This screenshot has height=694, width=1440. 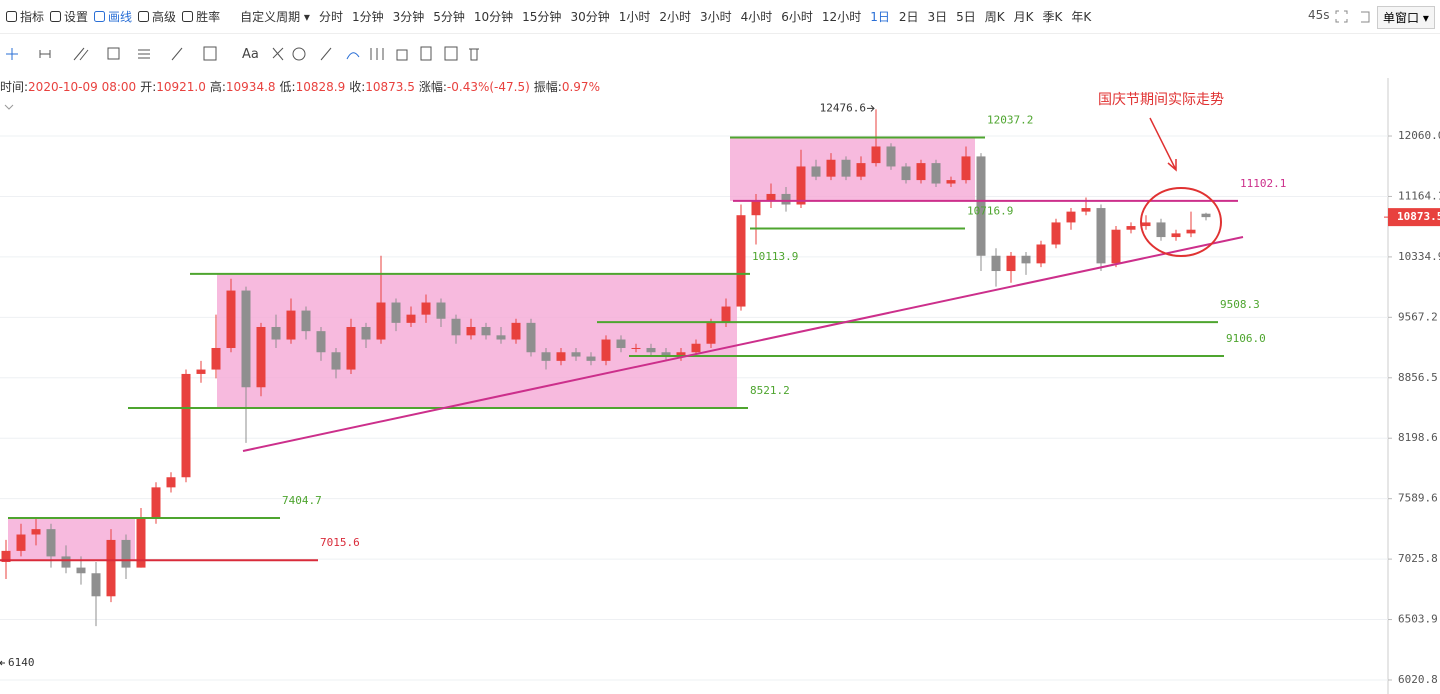 What do you see at coordinates (1418, 558) in the screenshot?
I see `y-tick-label: 7025.8` at bounding box center [1418, 558].